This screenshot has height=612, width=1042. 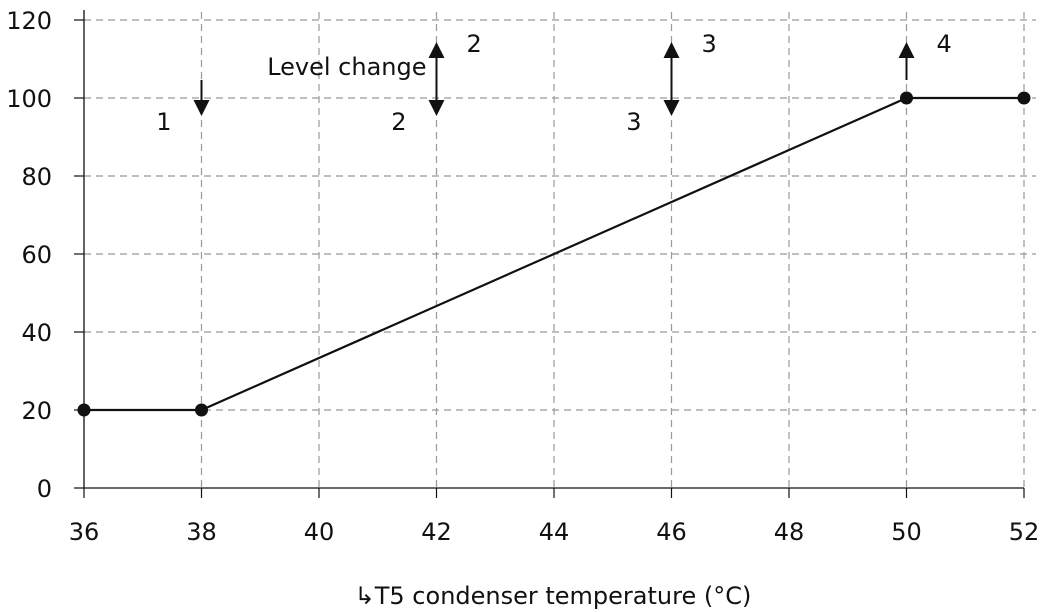 I want to click on x-tick-label: 44, so click(x=554, y=532).